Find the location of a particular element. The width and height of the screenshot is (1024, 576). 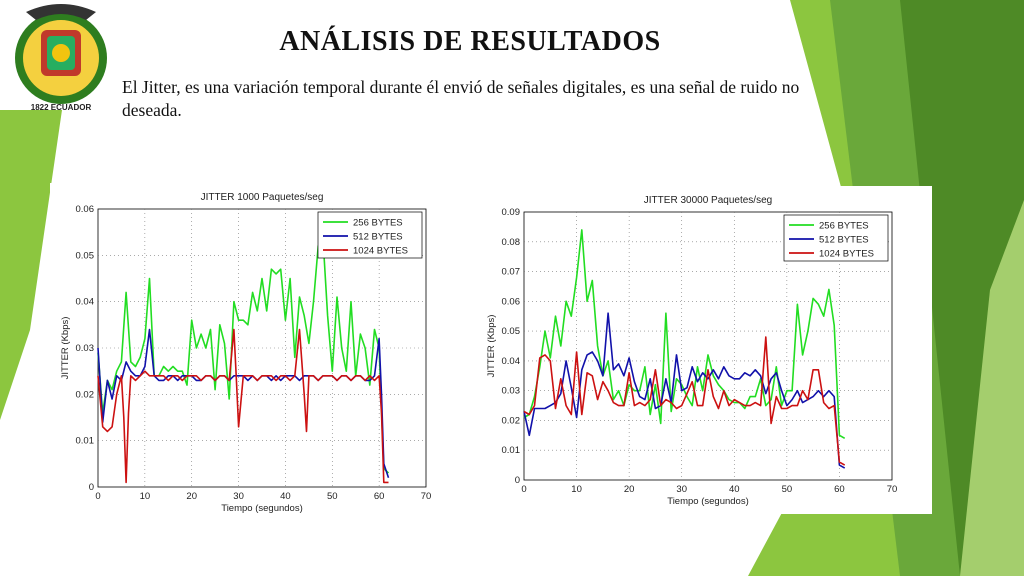

slide-title: ANÁLISIS DE RESULTADOS is located at coordinates (470, 41).